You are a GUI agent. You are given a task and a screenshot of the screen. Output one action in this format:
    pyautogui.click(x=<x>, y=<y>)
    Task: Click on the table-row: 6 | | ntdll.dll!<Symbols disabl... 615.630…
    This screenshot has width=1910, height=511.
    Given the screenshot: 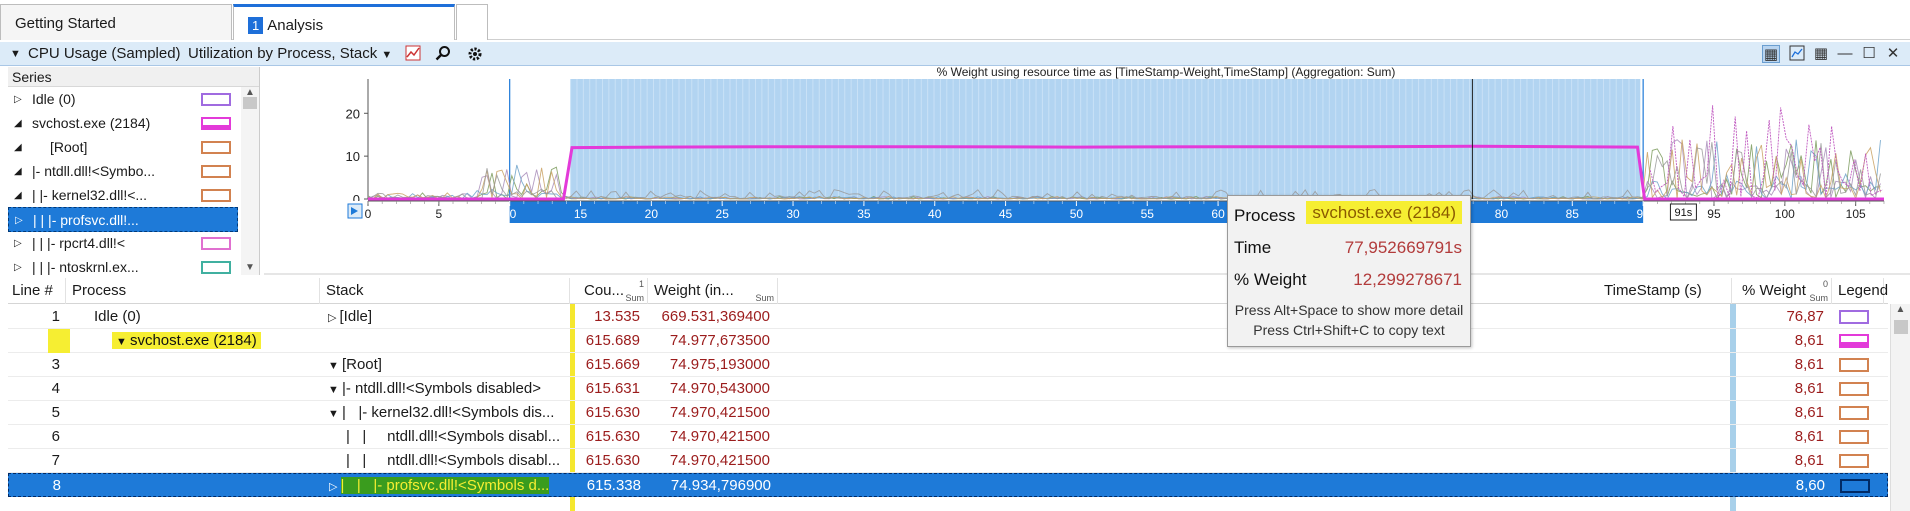 What is the action you would take?
    pyautogui.click(x=948, y=437)
    